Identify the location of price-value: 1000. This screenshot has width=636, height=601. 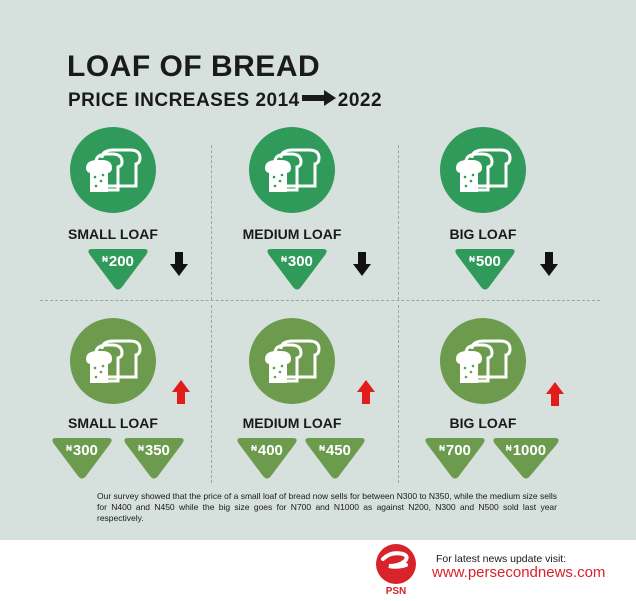
(529, 450).